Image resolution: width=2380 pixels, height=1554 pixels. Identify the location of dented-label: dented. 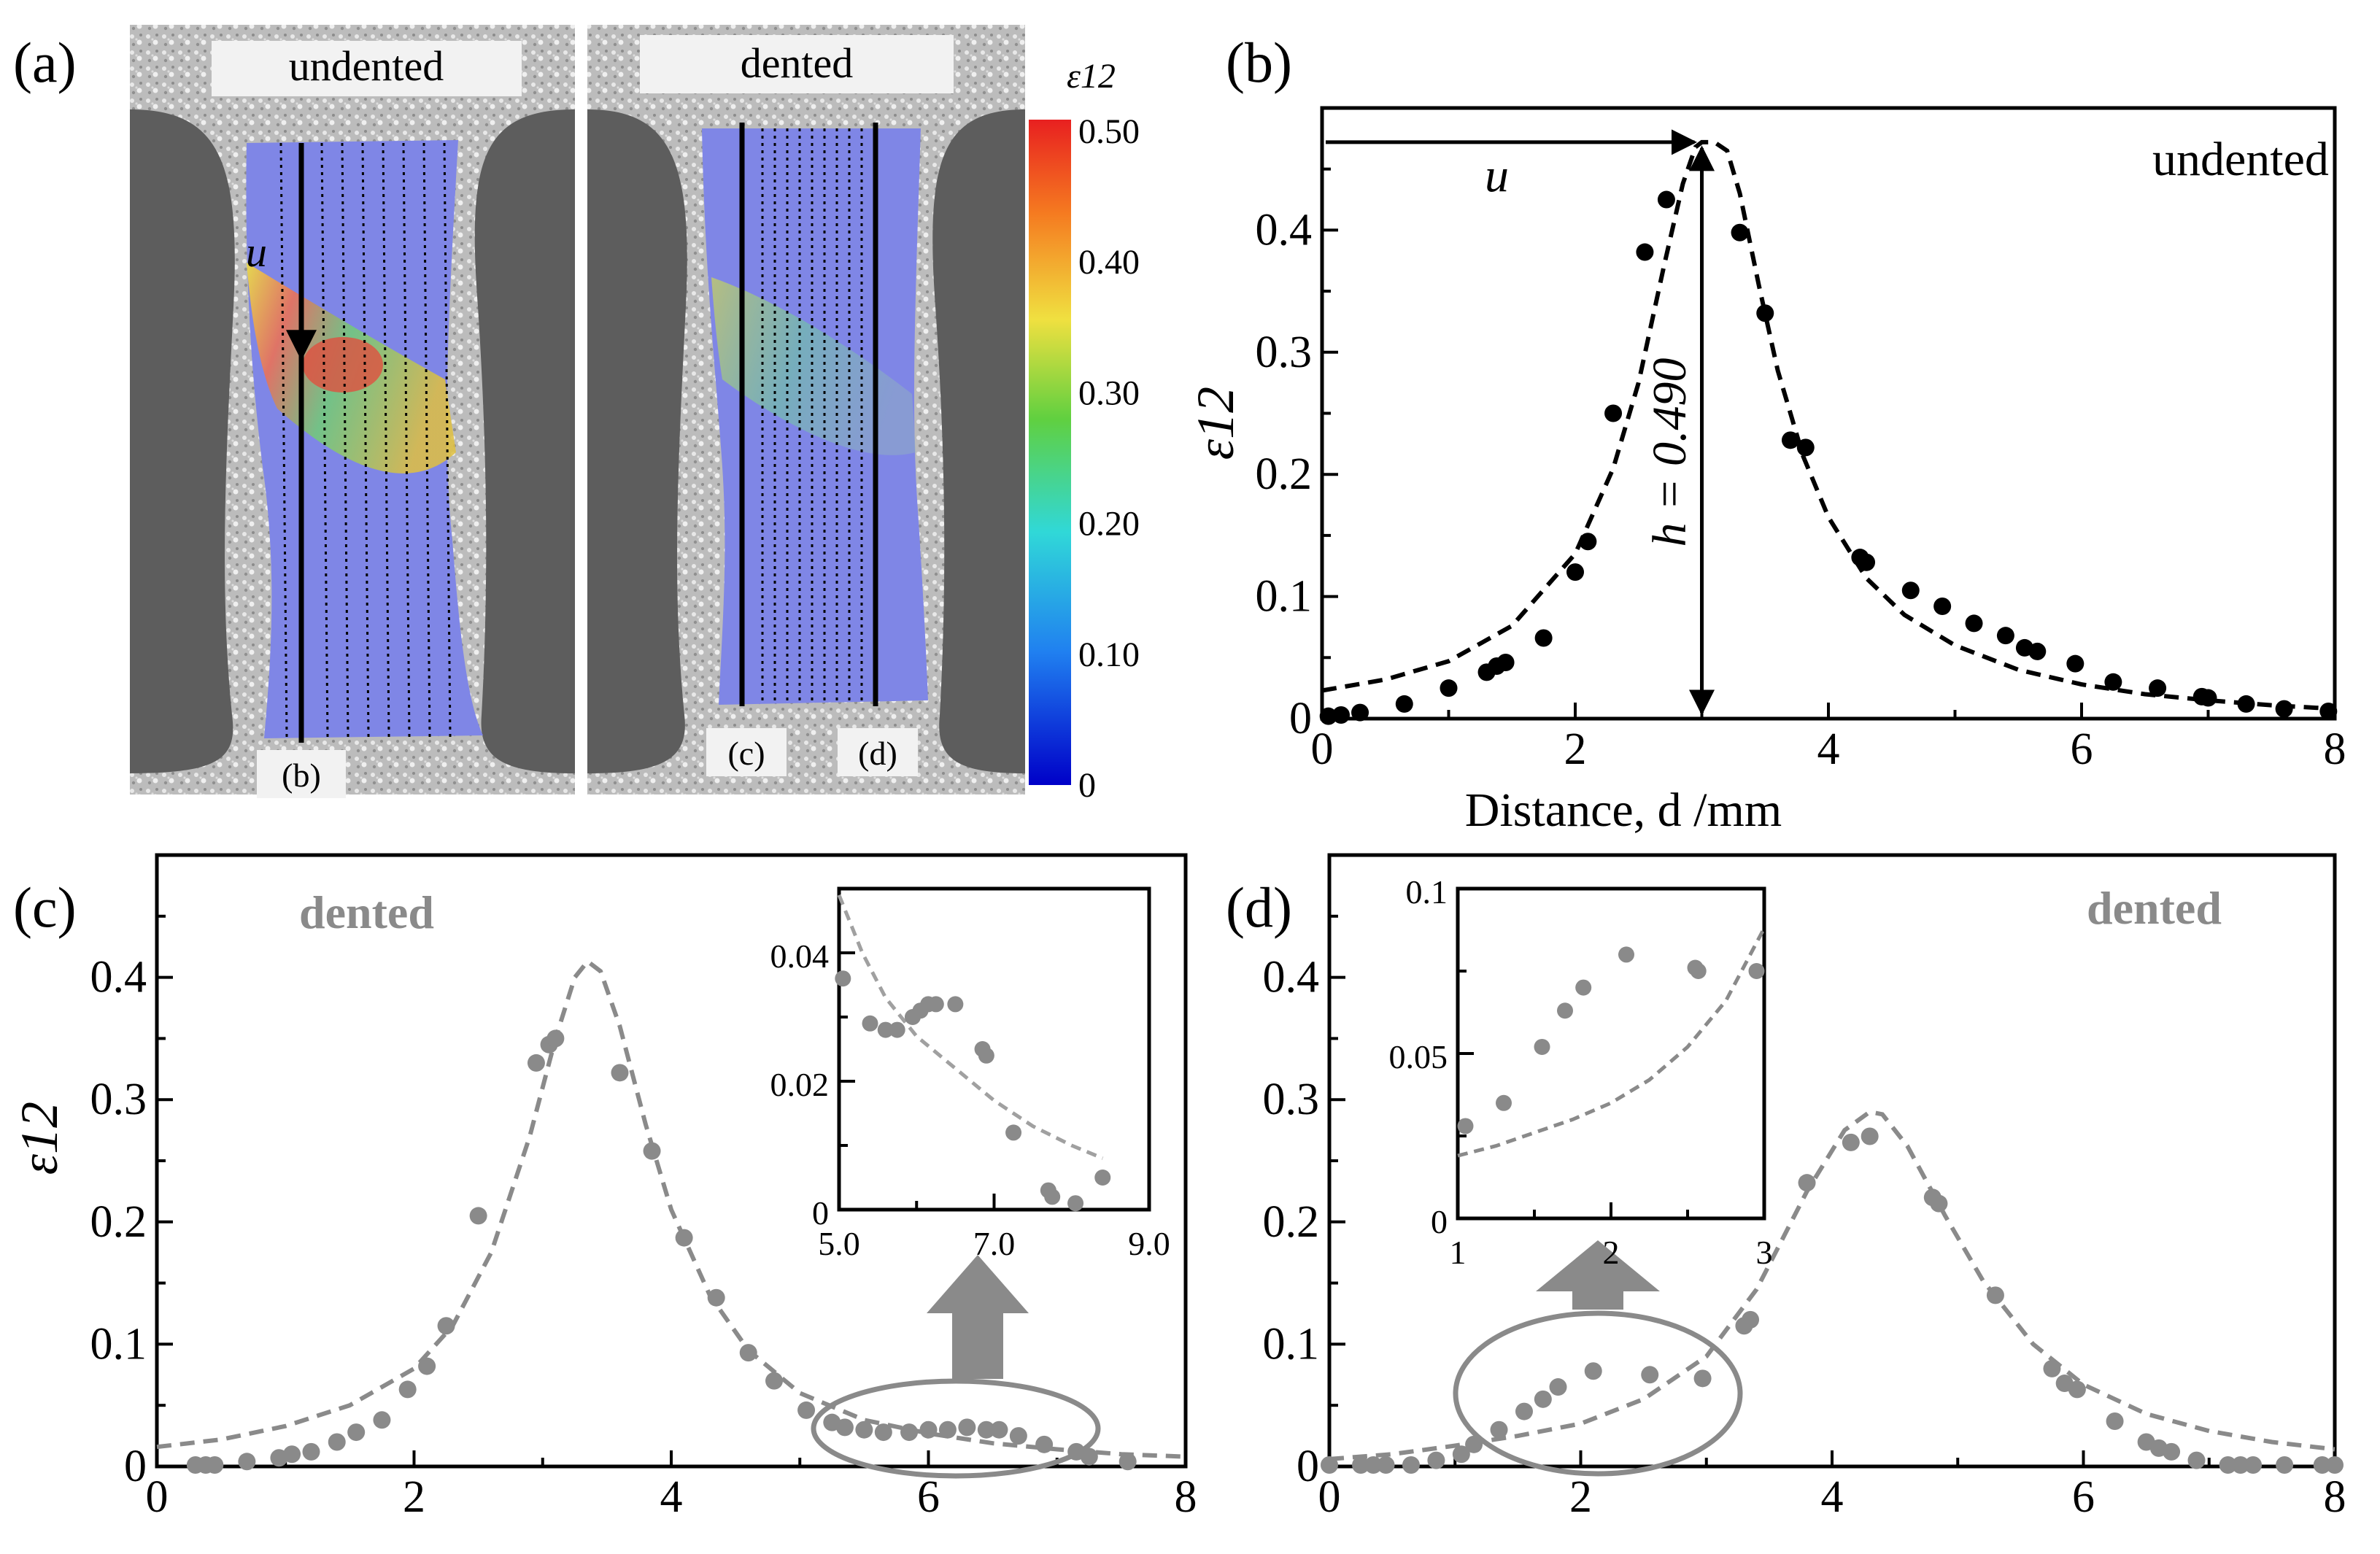
(797, 63).